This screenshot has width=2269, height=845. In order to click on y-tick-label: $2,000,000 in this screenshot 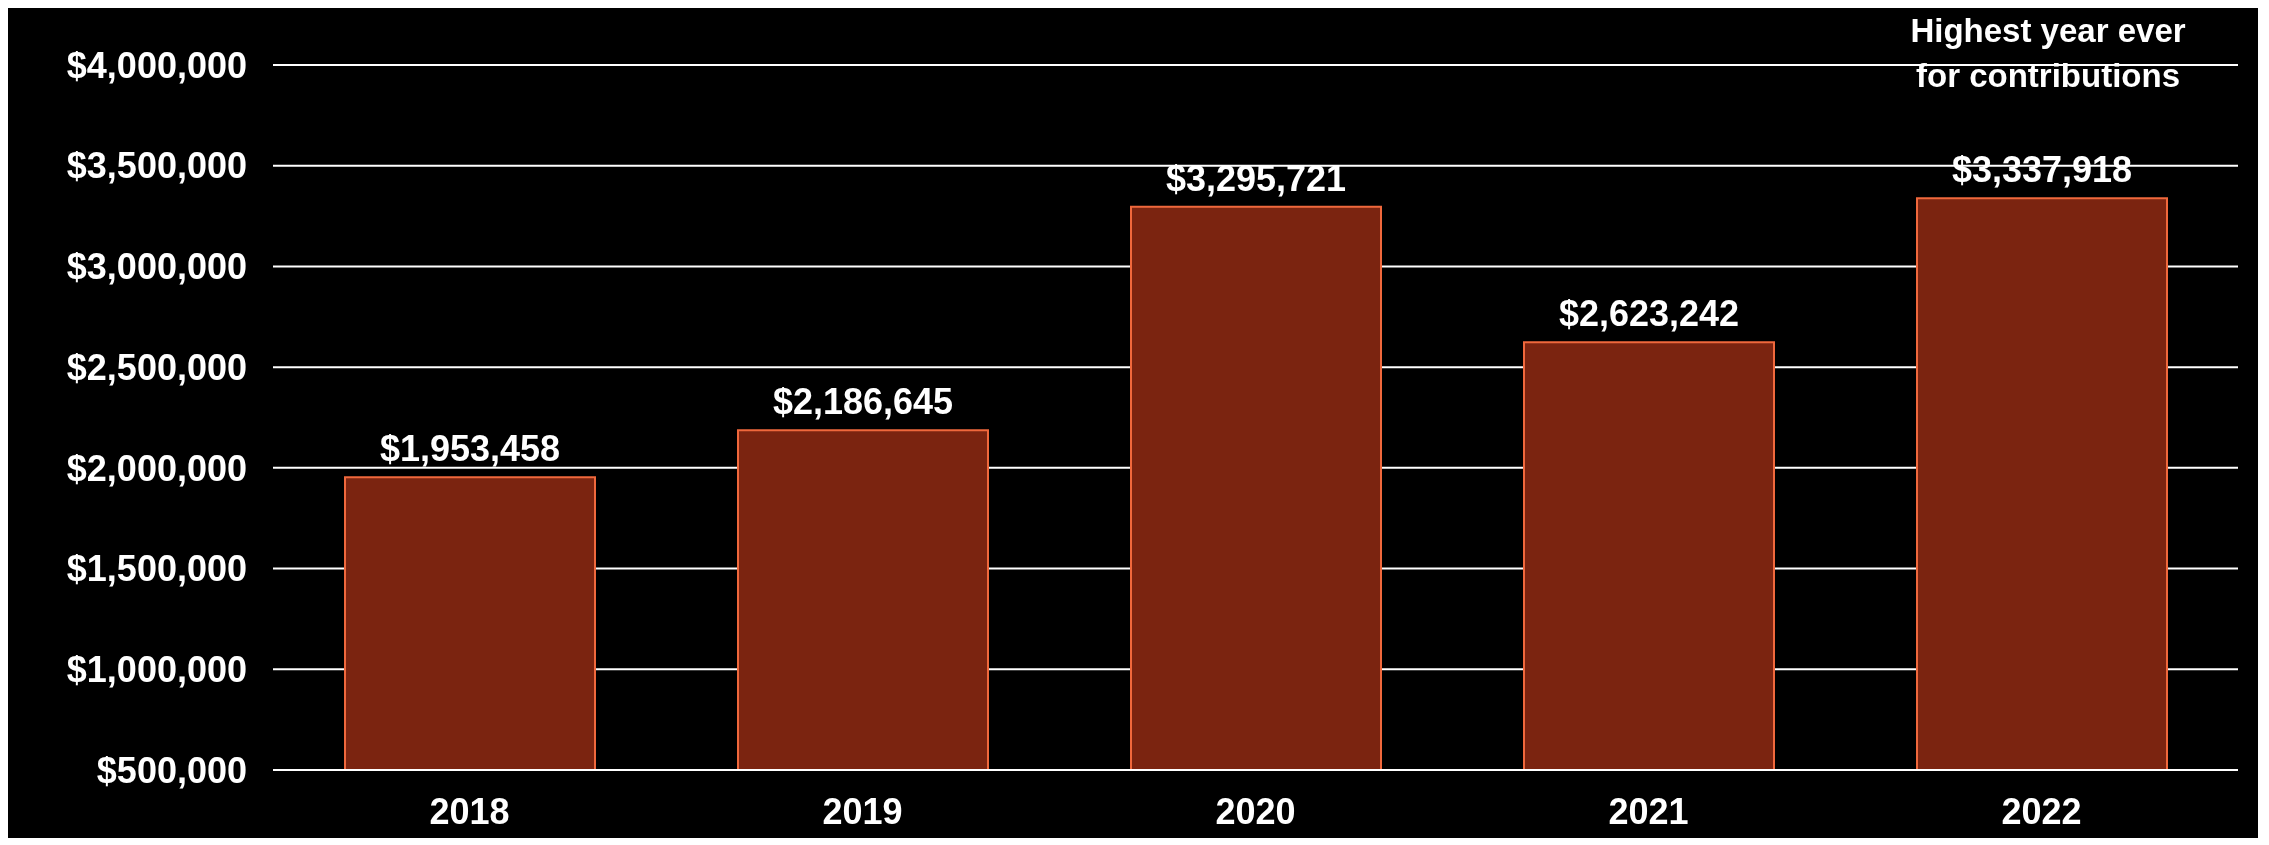, I will do `click(156, 468)`.